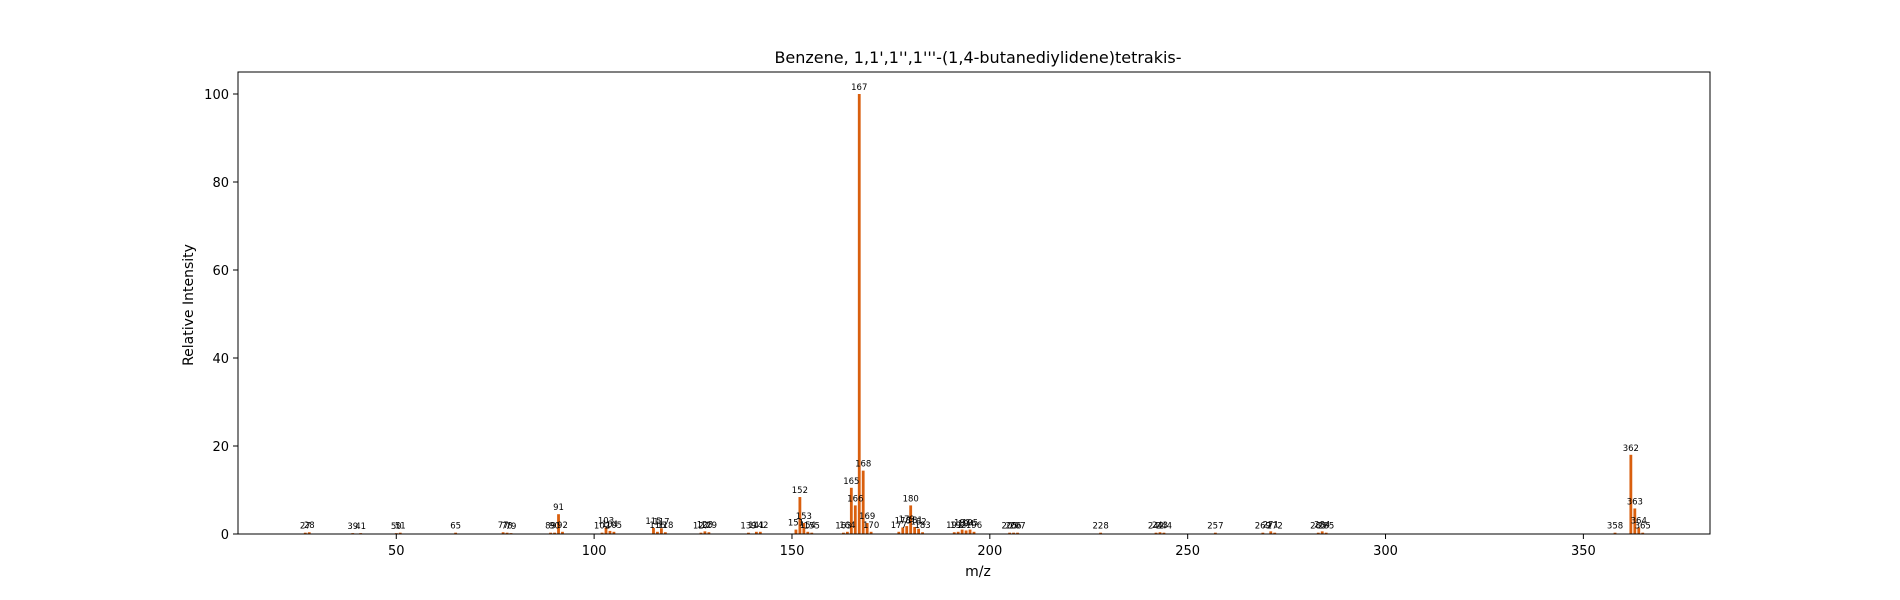 The image size is (1900, 600). What do you see at coordinates (748, 527) in the screenshot?
I see `peak-label-139: 139` at bounding box center [748, 527].